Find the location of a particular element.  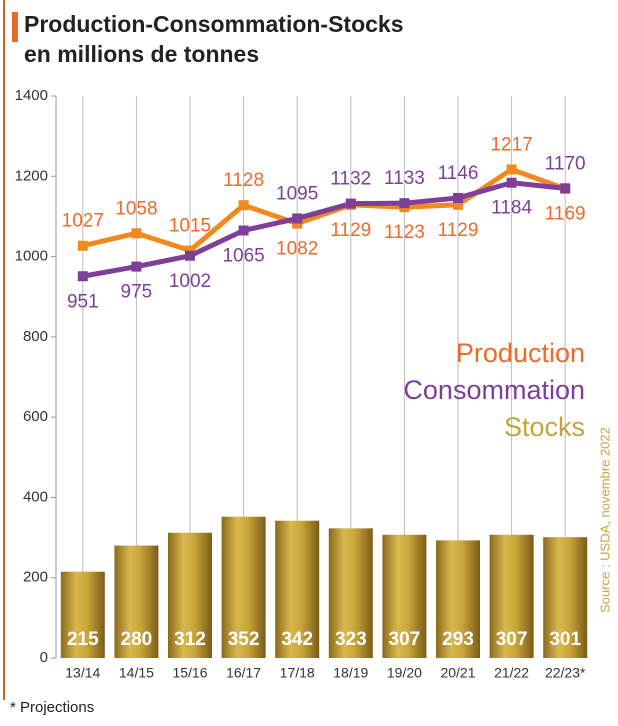

bar-value-label: 280 is located at coordinates (137, 639).